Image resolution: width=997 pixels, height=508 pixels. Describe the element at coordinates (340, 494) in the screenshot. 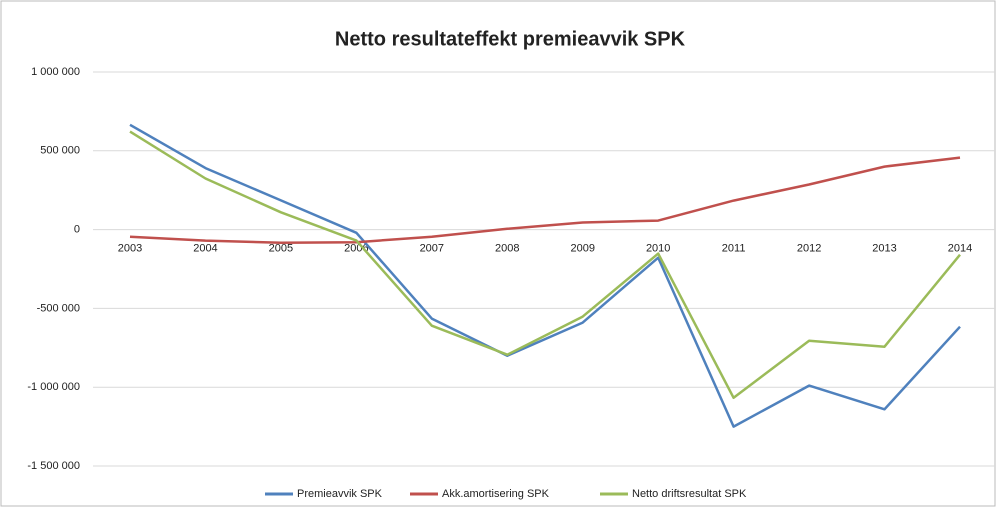

I see `legend-label: Premieavvik SPK` at that location.